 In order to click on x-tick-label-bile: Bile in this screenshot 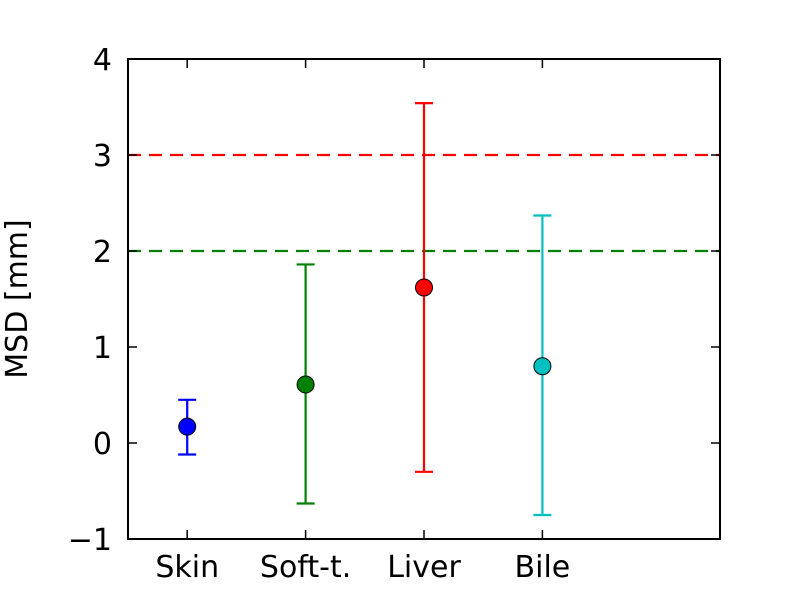, I will do `click(543, 567)`.